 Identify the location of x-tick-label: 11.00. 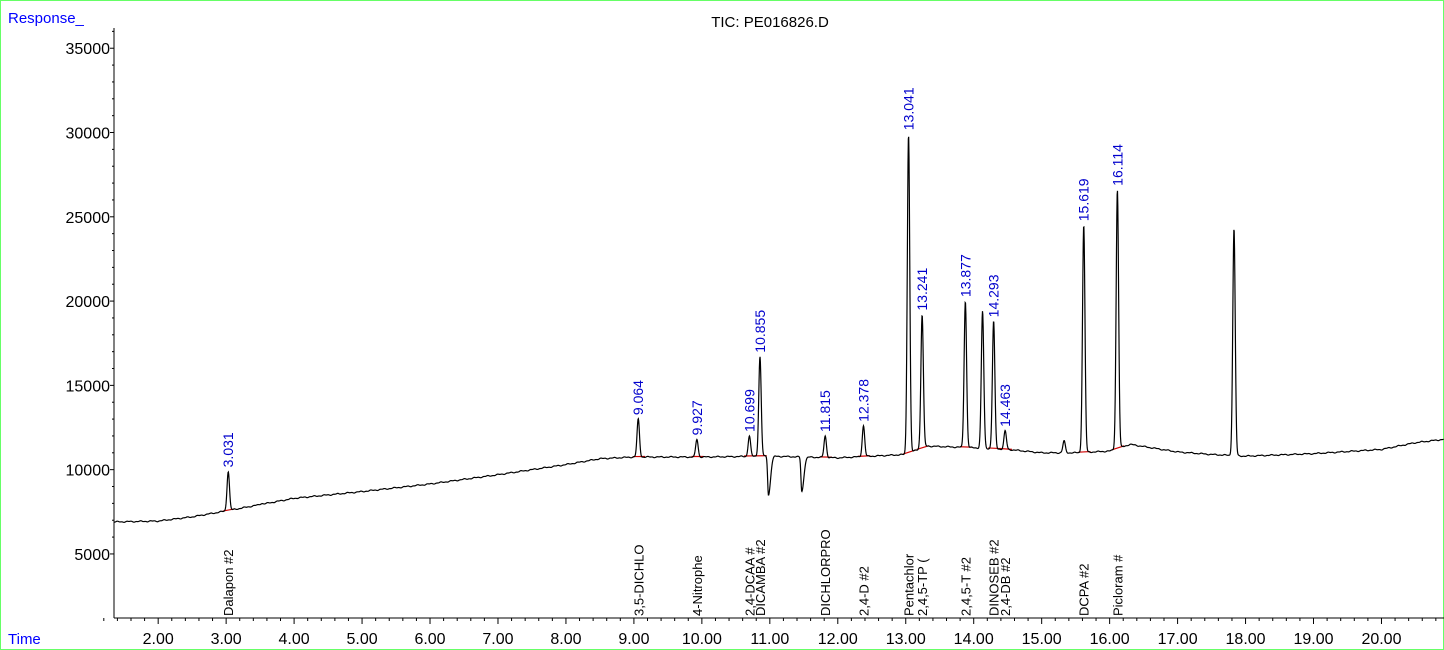
(769, 639).